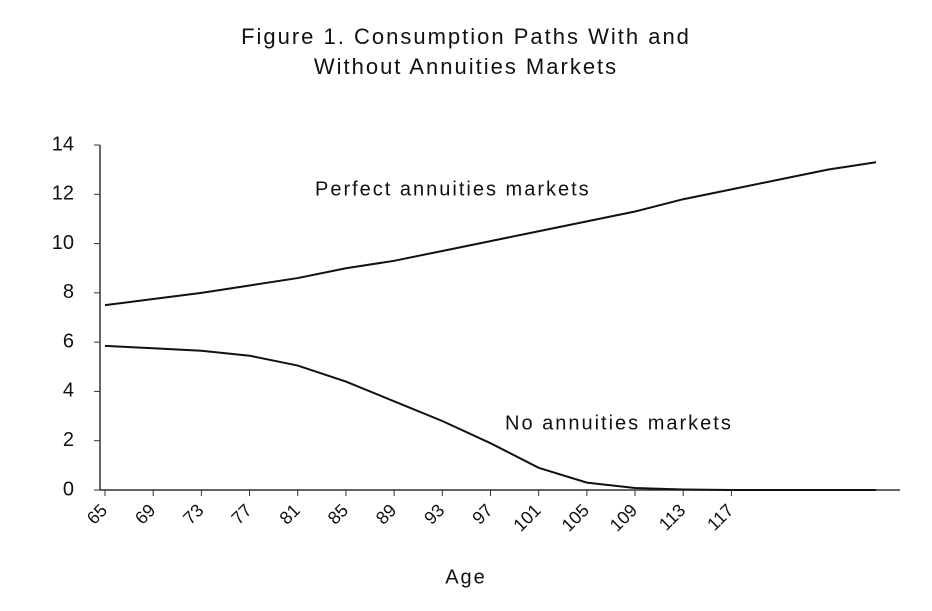  What do you see at coordinates (241, 514) in the screenshot?
I see `x-tick-label: 77` at bounding box center [241, 514].